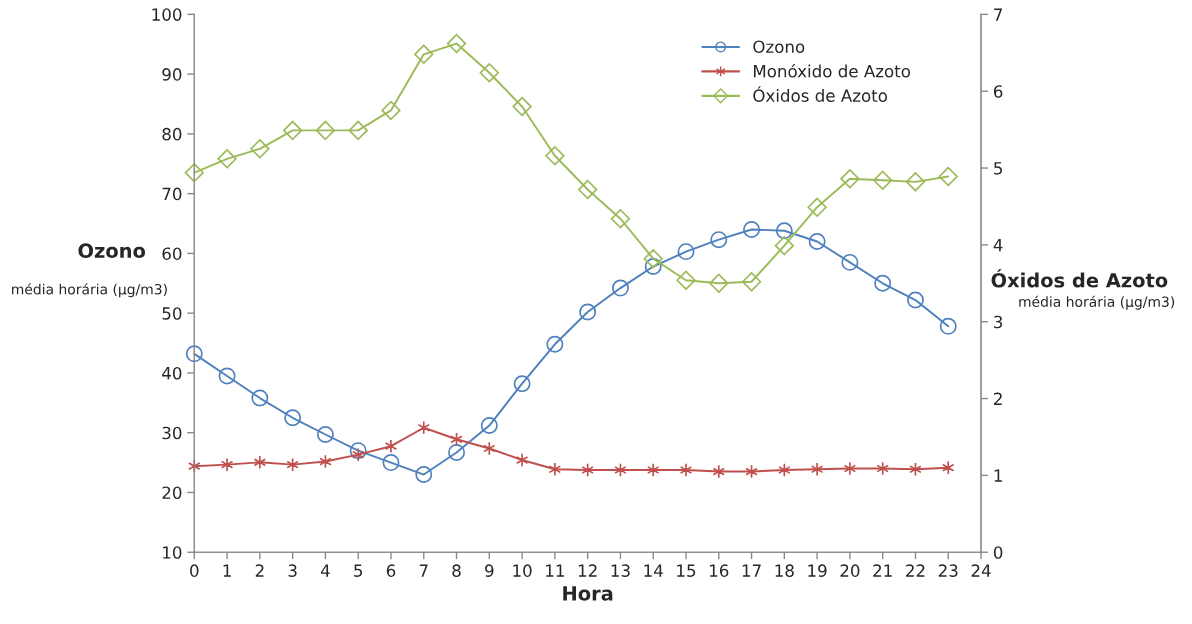  I want to click on y2-tick-label: 2, so click(998, 398).